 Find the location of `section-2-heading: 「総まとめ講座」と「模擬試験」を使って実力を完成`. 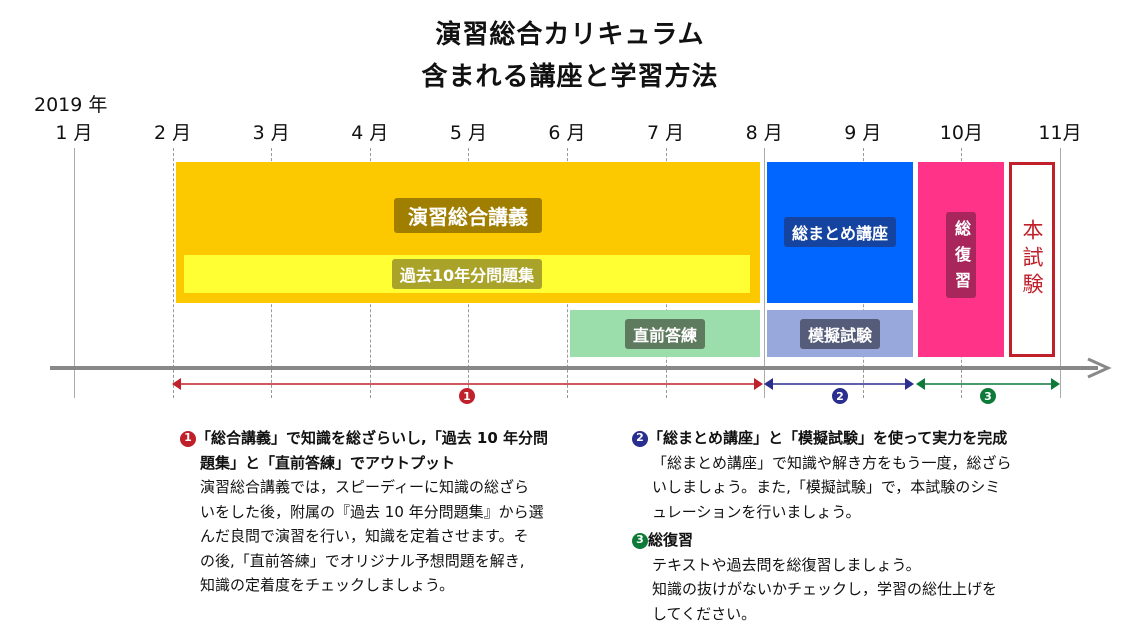

section-2-heading: 「総まとめ講座」と「模擬試験」を使って実力を完成 is located at coordinates (828, 438).